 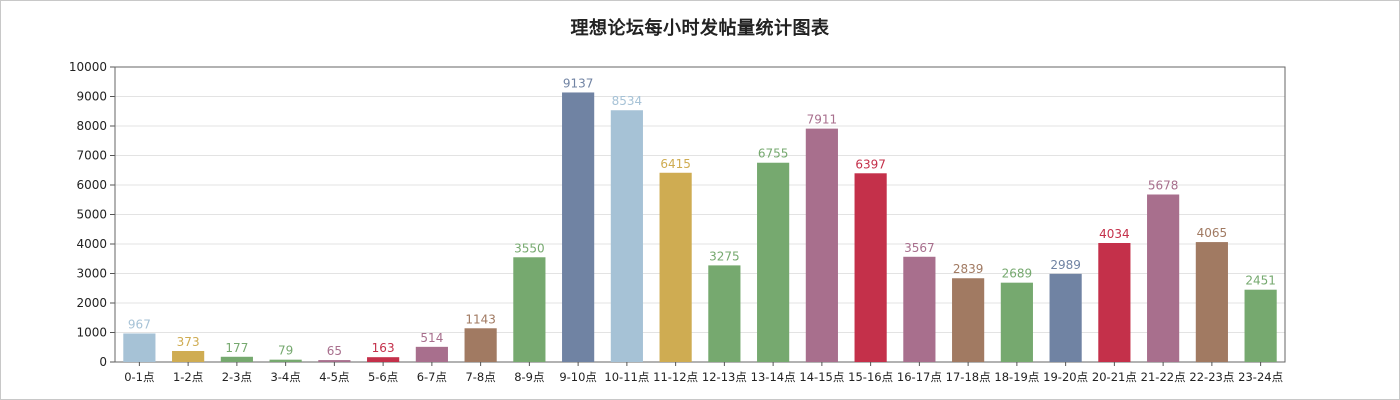 I want to click on x-tick-label: 4-5点, so click(x=334, y=377).